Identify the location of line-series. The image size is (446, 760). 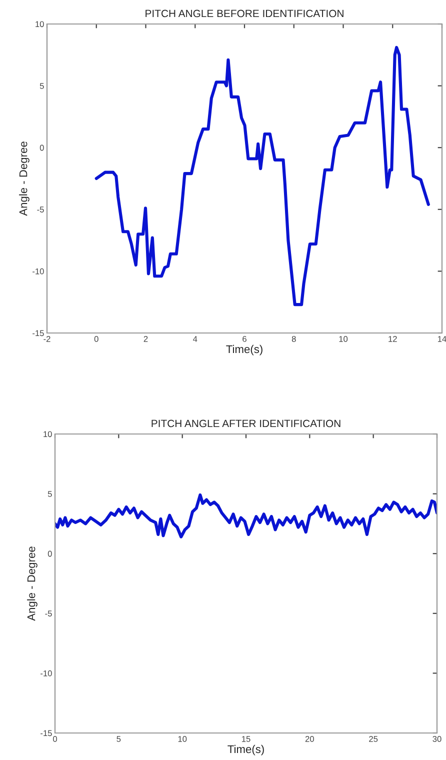
(246, 515).